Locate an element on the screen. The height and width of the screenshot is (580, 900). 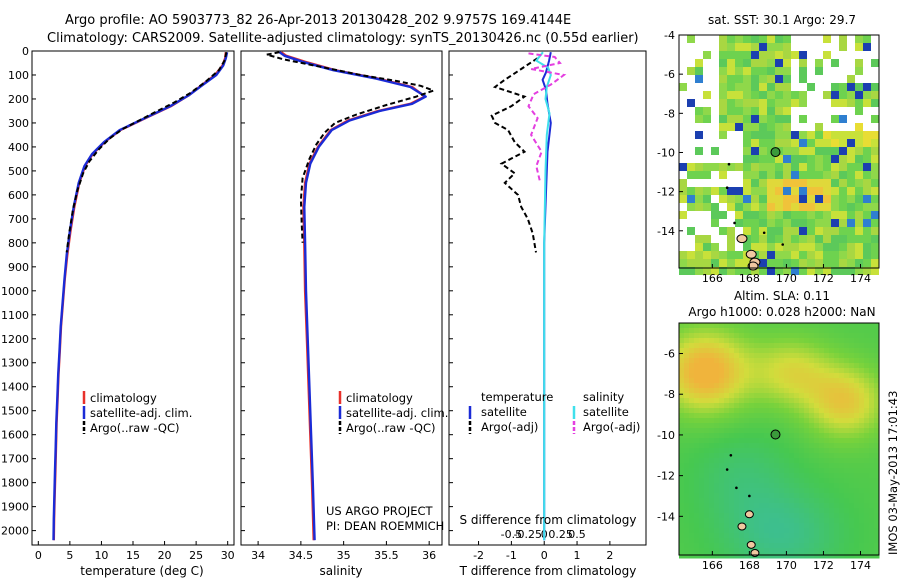
series-line-s-argo-adj- is located at coordinates (547, 118).